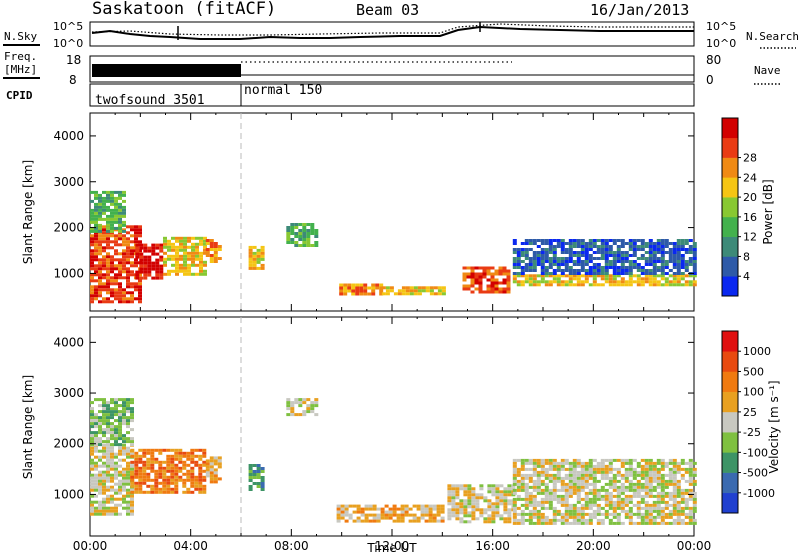 This screenshot has height=554, width=800. What do you see at coordinates (68, 43) in the screenshot?
I see `noise-left-tick-low: 10^0` at bounding box center [68, 43].